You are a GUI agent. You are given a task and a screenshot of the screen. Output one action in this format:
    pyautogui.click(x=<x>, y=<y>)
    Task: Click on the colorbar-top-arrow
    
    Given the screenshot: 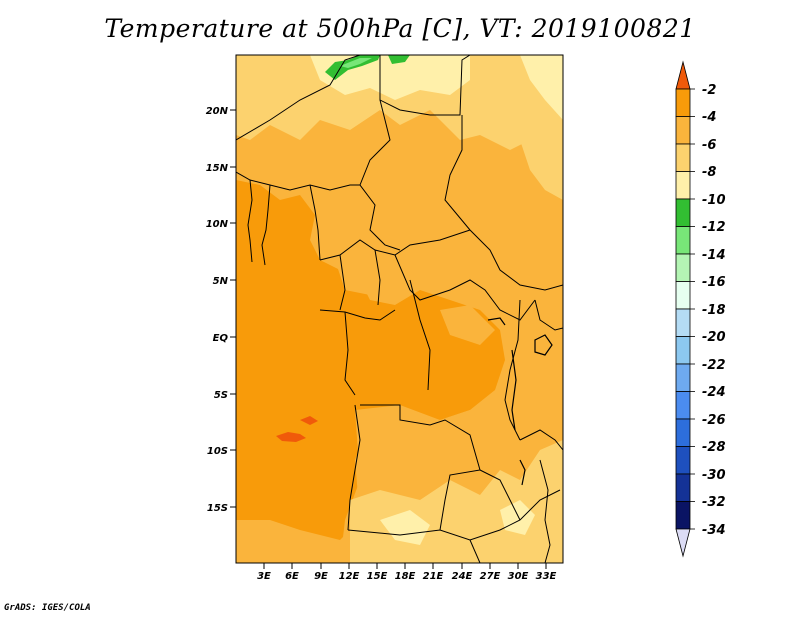 What is the action you would take?
    pyautogui.click(x=683, y=75)
    